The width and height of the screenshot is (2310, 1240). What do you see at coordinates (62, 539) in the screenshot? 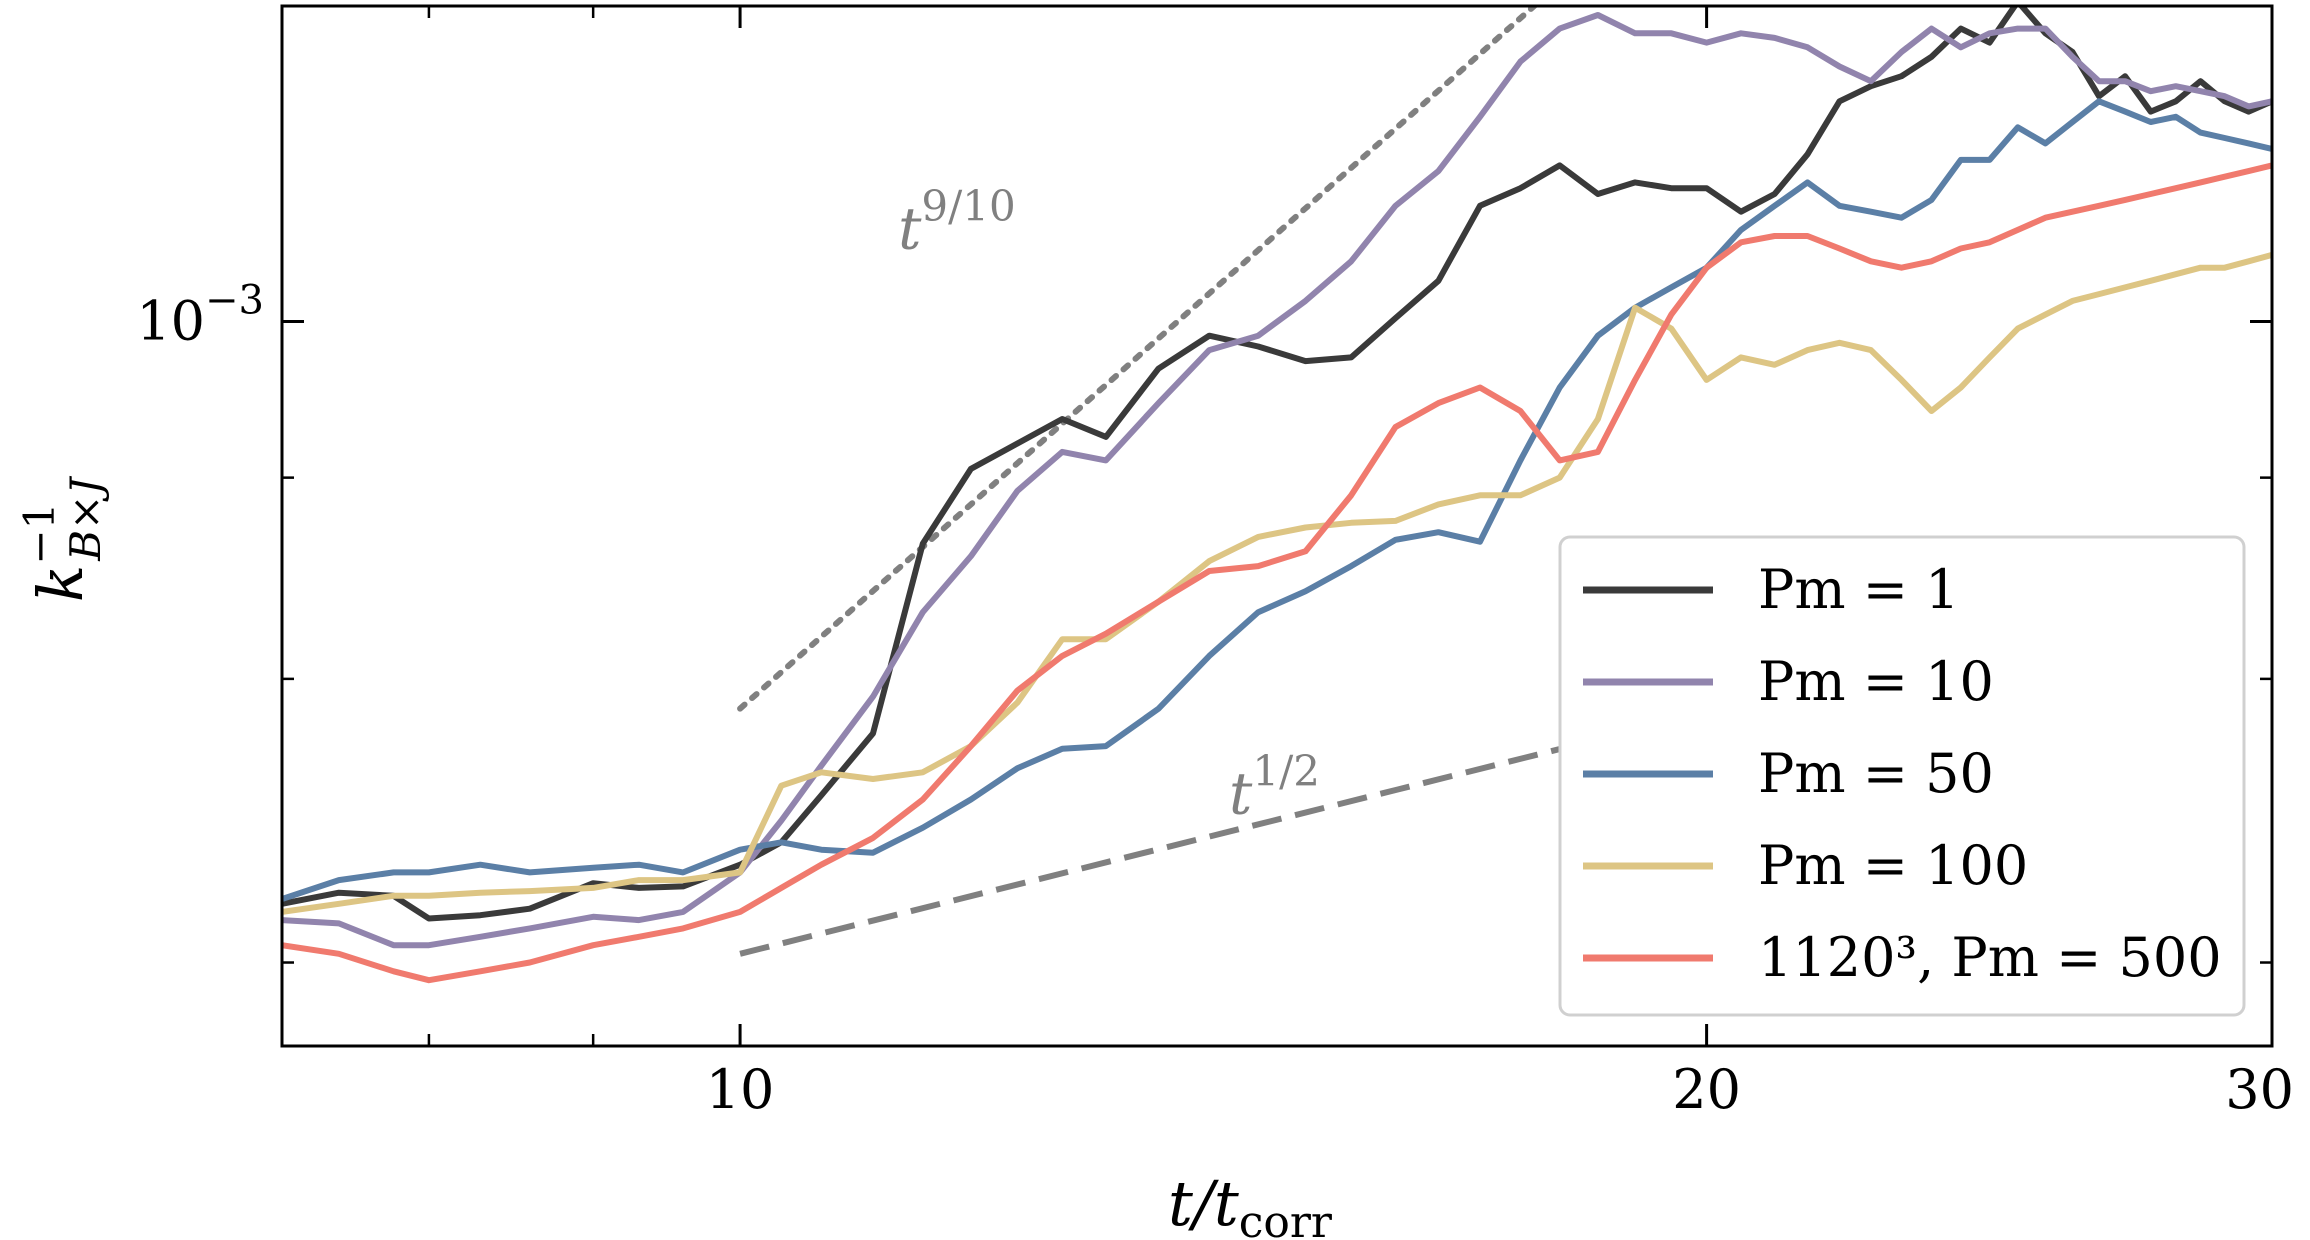
I see `y-axis-label: k−1B×J` at bounding box center [62, 539].